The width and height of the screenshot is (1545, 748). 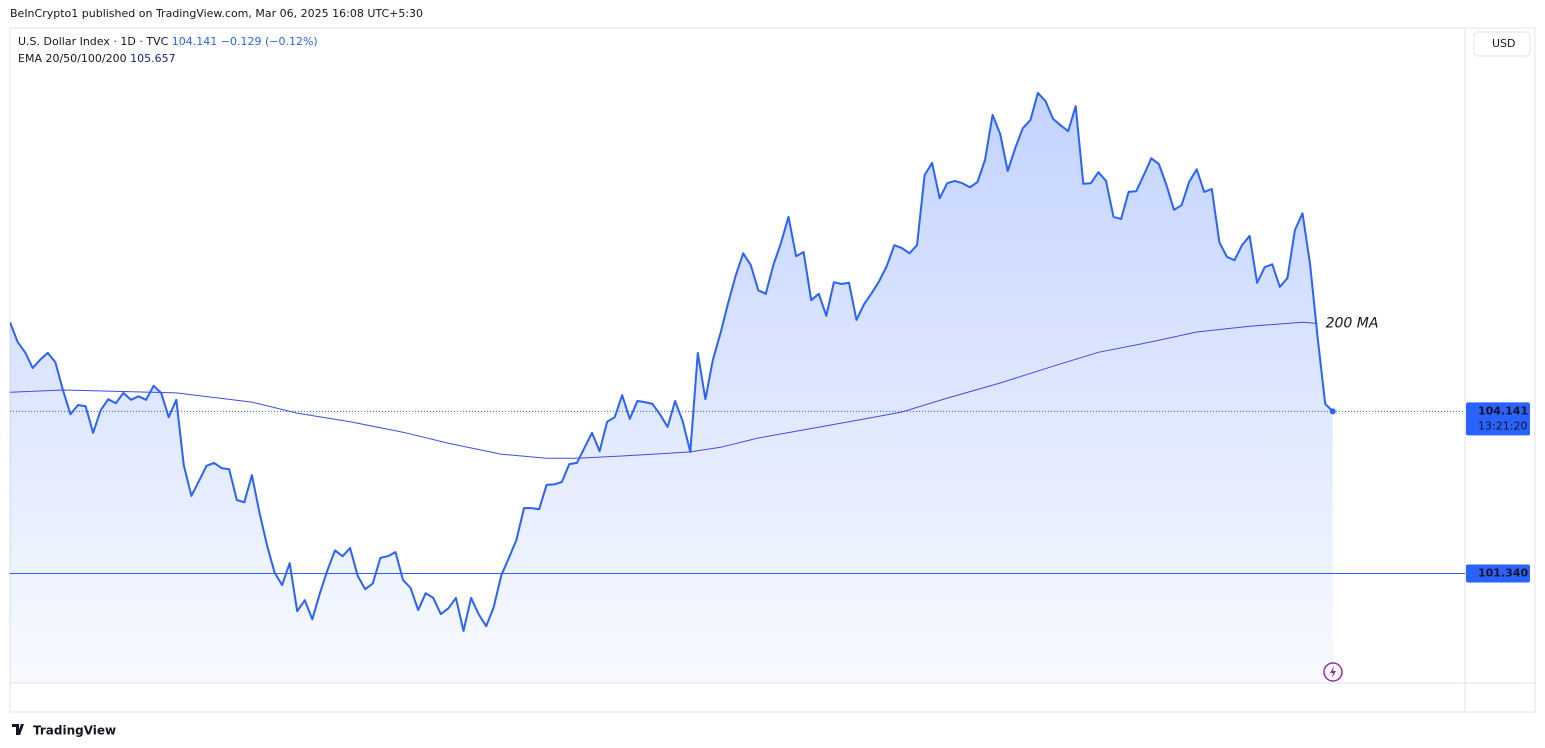 I want to click on level-tag-label: 101.340, so click(x=1503, y=573).